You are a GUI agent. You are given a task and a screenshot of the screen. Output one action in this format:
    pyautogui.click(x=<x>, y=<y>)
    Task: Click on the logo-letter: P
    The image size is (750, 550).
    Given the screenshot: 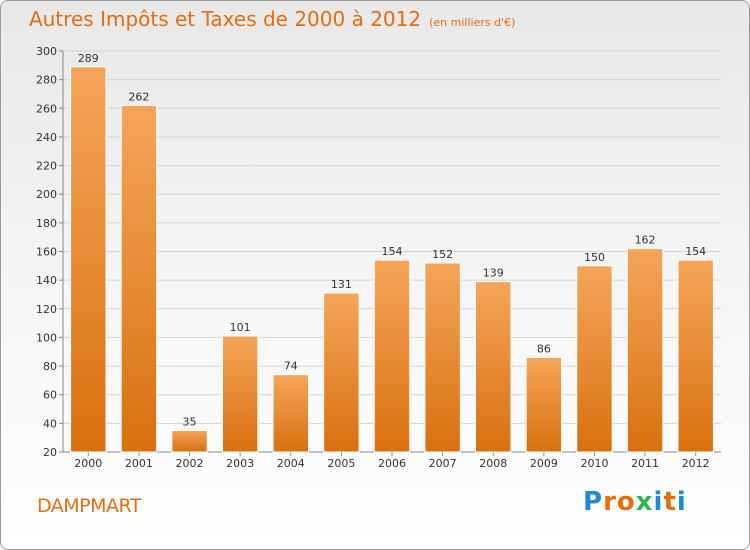 What is the action you would take?
    pyautogui.click(x=593, y=502)
    